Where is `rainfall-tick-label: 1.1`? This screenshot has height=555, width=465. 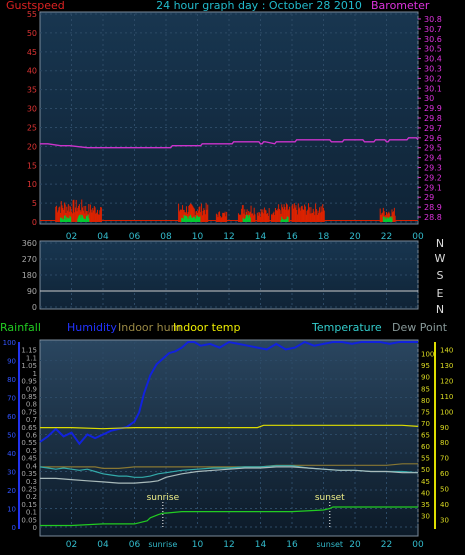 rainfall-tick-label: 1.1 is located at coordinates (31, 358).